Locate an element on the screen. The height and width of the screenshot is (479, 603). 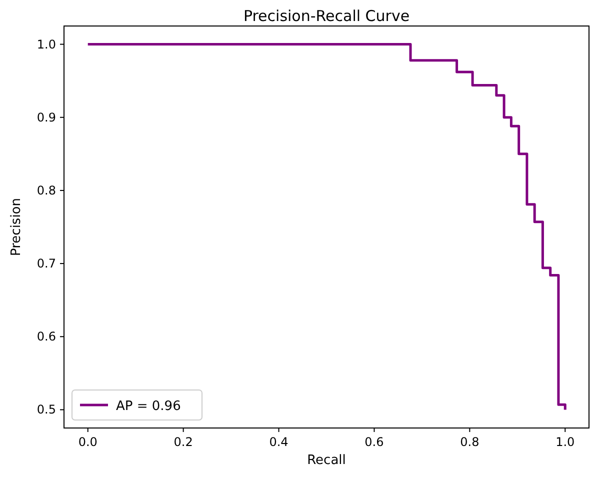
x-tick-label: 0.4 is located at coordinates (278, 442).